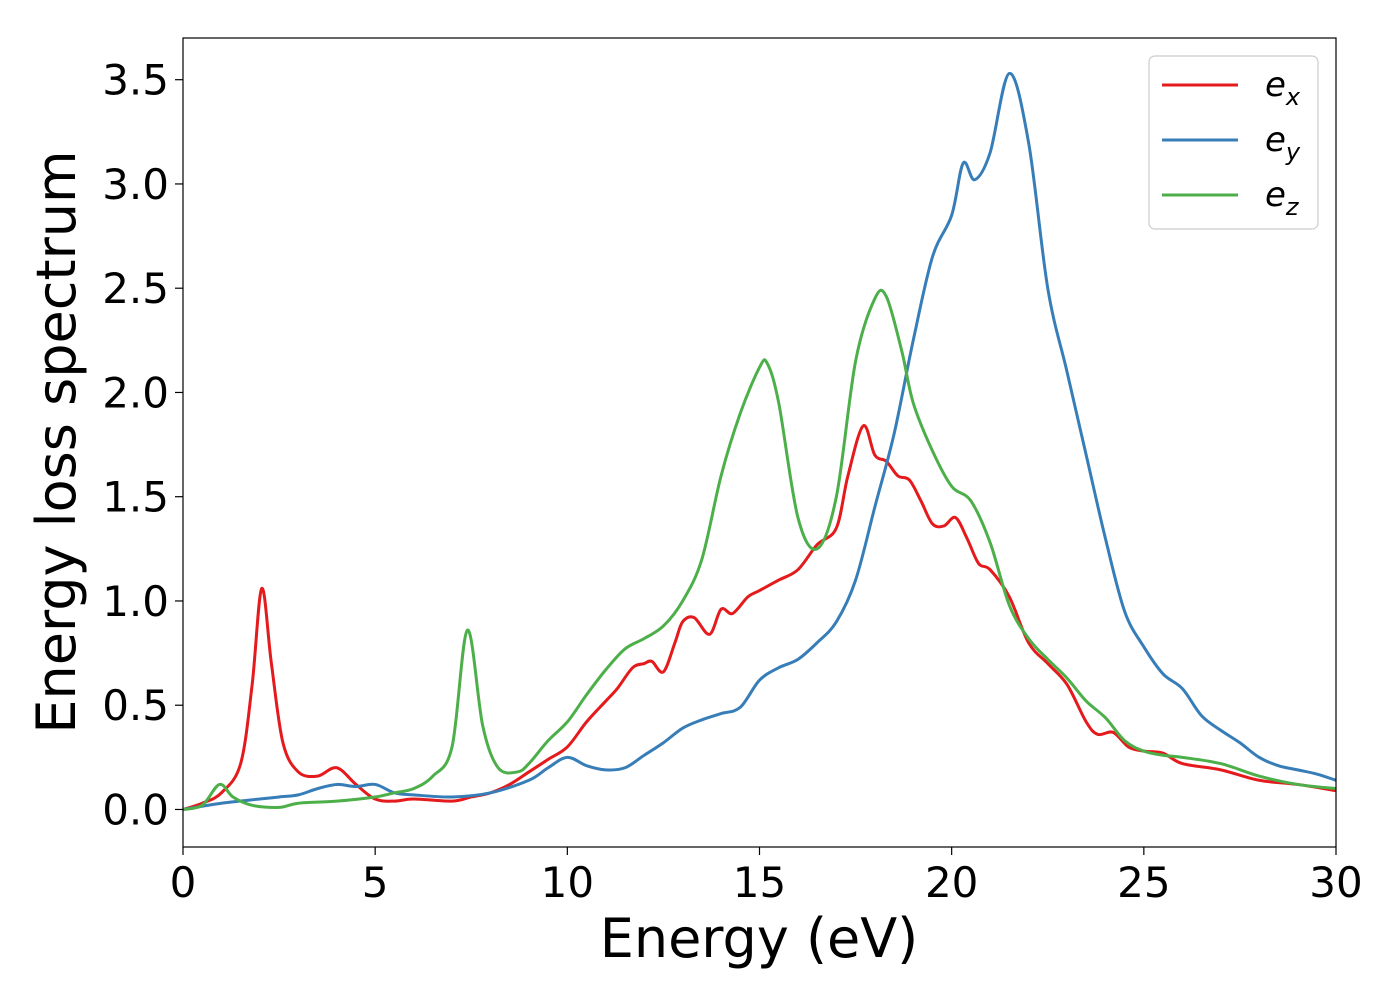 The image size is (1400, 1000). Describe the element at coordinates (142, 445) in the screenshot. I see `y-axis: 0.0 0.5 1.0 1.5 2.0 2.5 3.0 3.5` at that location.